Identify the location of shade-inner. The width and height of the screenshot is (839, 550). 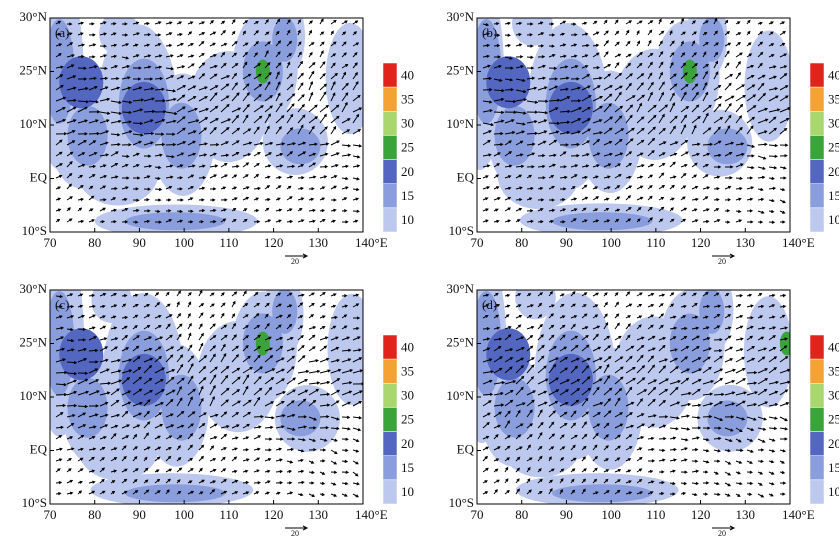
(87, 135).